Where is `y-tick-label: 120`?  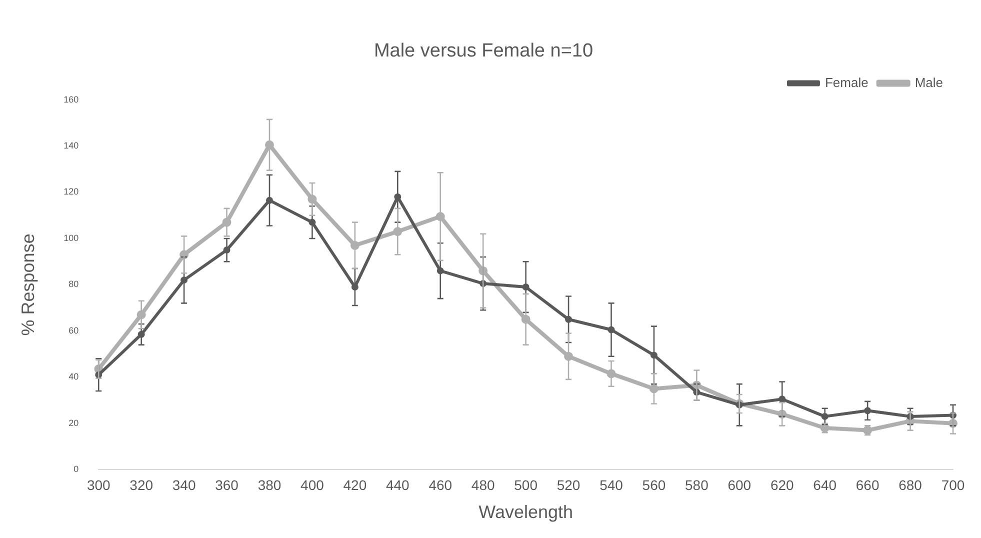 y-tick-label: 120 is located at coordinates (71, 191).